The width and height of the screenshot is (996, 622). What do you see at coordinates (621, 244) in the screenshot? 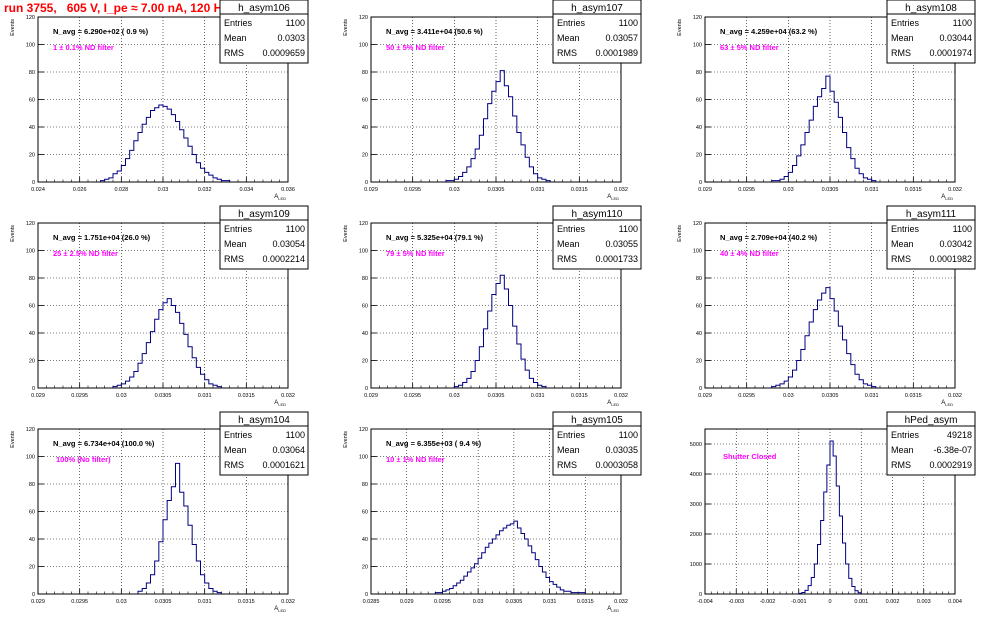
I see `stats-value: 0.03055` at bounding box center [621, 244].